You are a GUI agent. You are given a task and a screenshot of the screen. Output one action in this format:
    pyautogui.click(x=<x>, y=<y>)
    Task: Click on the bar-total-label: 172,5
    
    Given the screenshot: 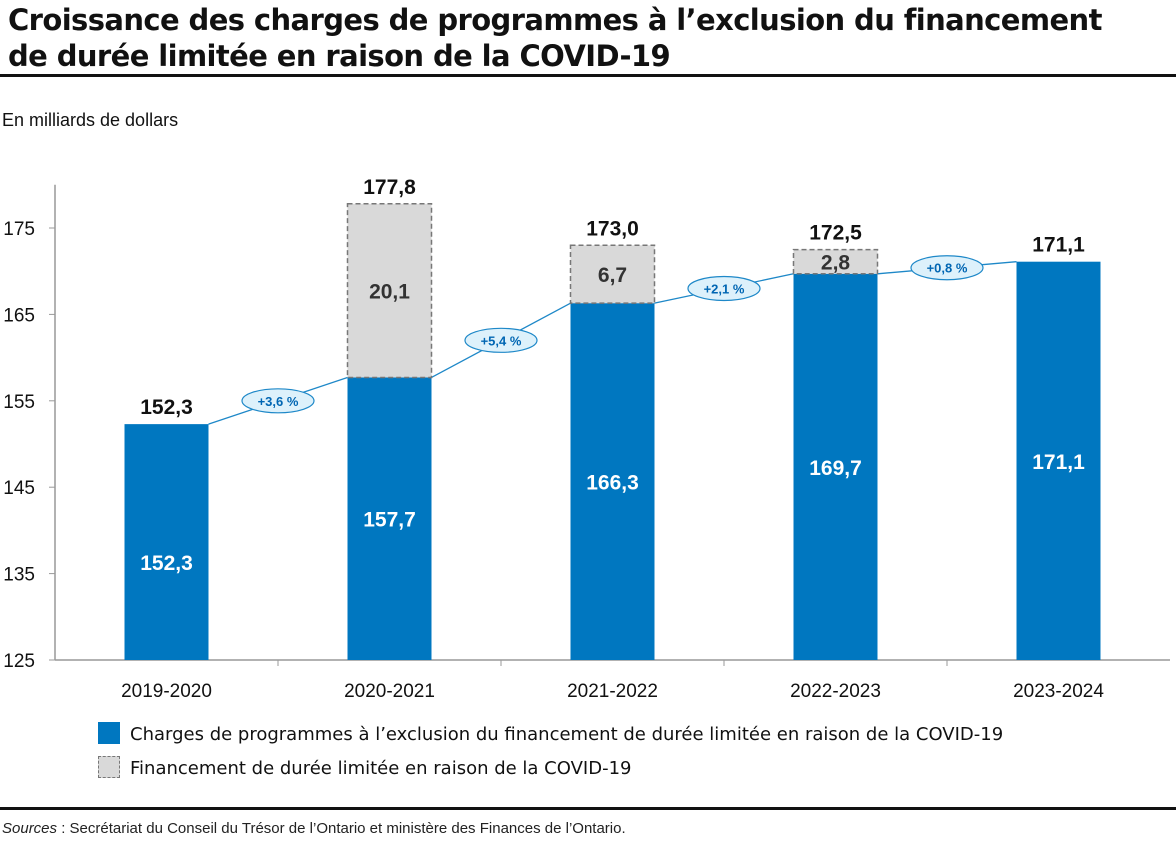 What is the action you would take?
    pyautogui.click(x=835, y=233)
    